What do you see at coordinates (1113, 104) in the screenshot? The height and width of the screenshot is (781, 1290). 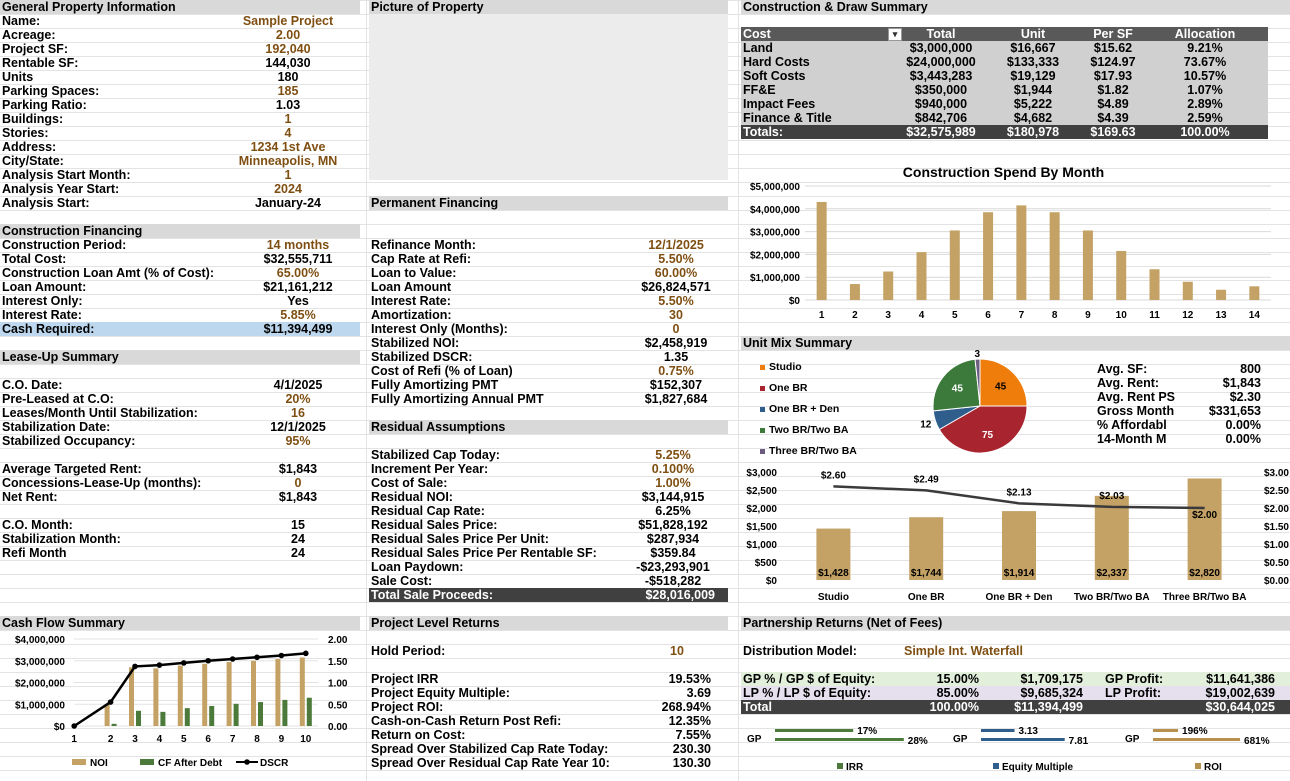 I see `draw-cell: $4.89` at bounding box center [1113, 104].